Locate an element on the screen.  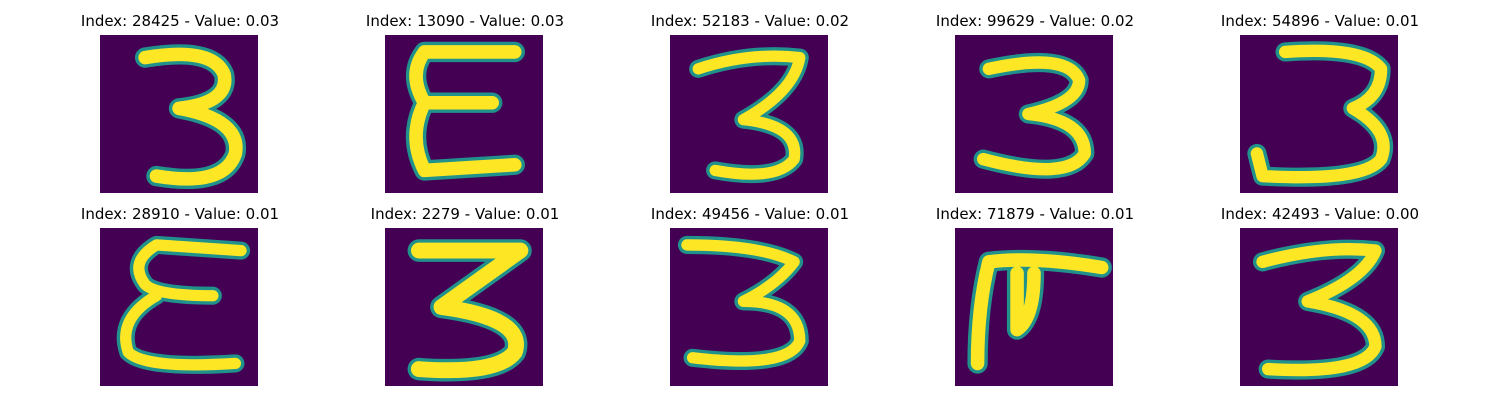
digit-panel: Index: 99629 - Value: 0.02 is located at coordinates (1035, 107).